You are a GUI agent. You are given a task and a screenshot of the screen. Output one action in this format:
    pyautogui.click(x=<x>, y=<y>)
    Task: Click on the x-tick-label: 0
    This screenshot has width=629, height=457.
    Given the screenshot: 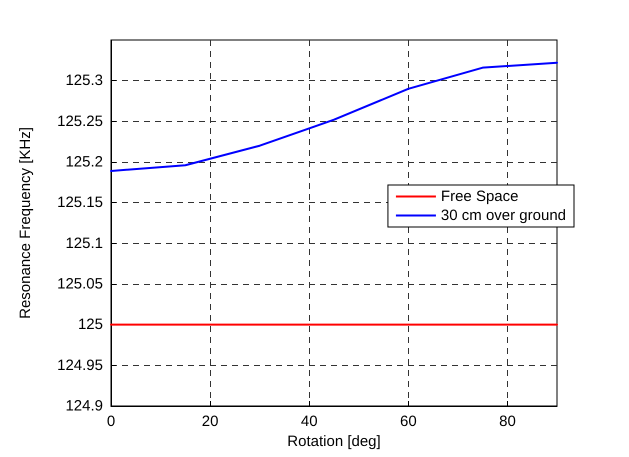 What is the action you would take?
    pyautogui.click(x=111, y=421)
    